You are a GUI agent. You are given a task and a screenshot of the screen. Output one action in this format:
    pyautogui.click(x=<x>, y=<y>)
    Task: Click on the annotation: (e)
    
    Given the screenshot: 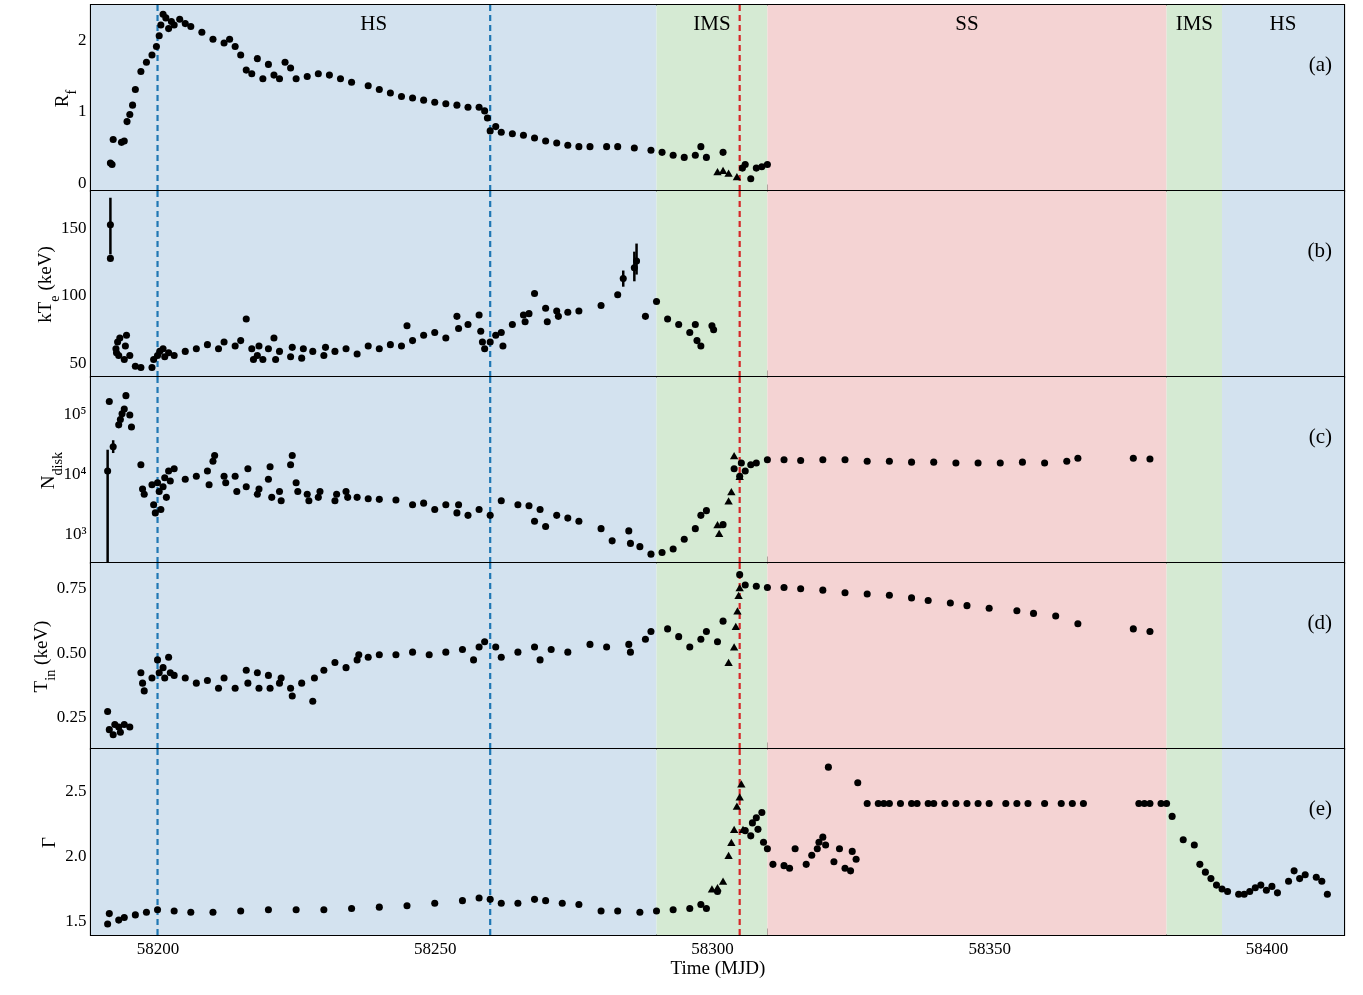 What is the action you would take?
    pyautogui.click(x=1320, y=807)
    